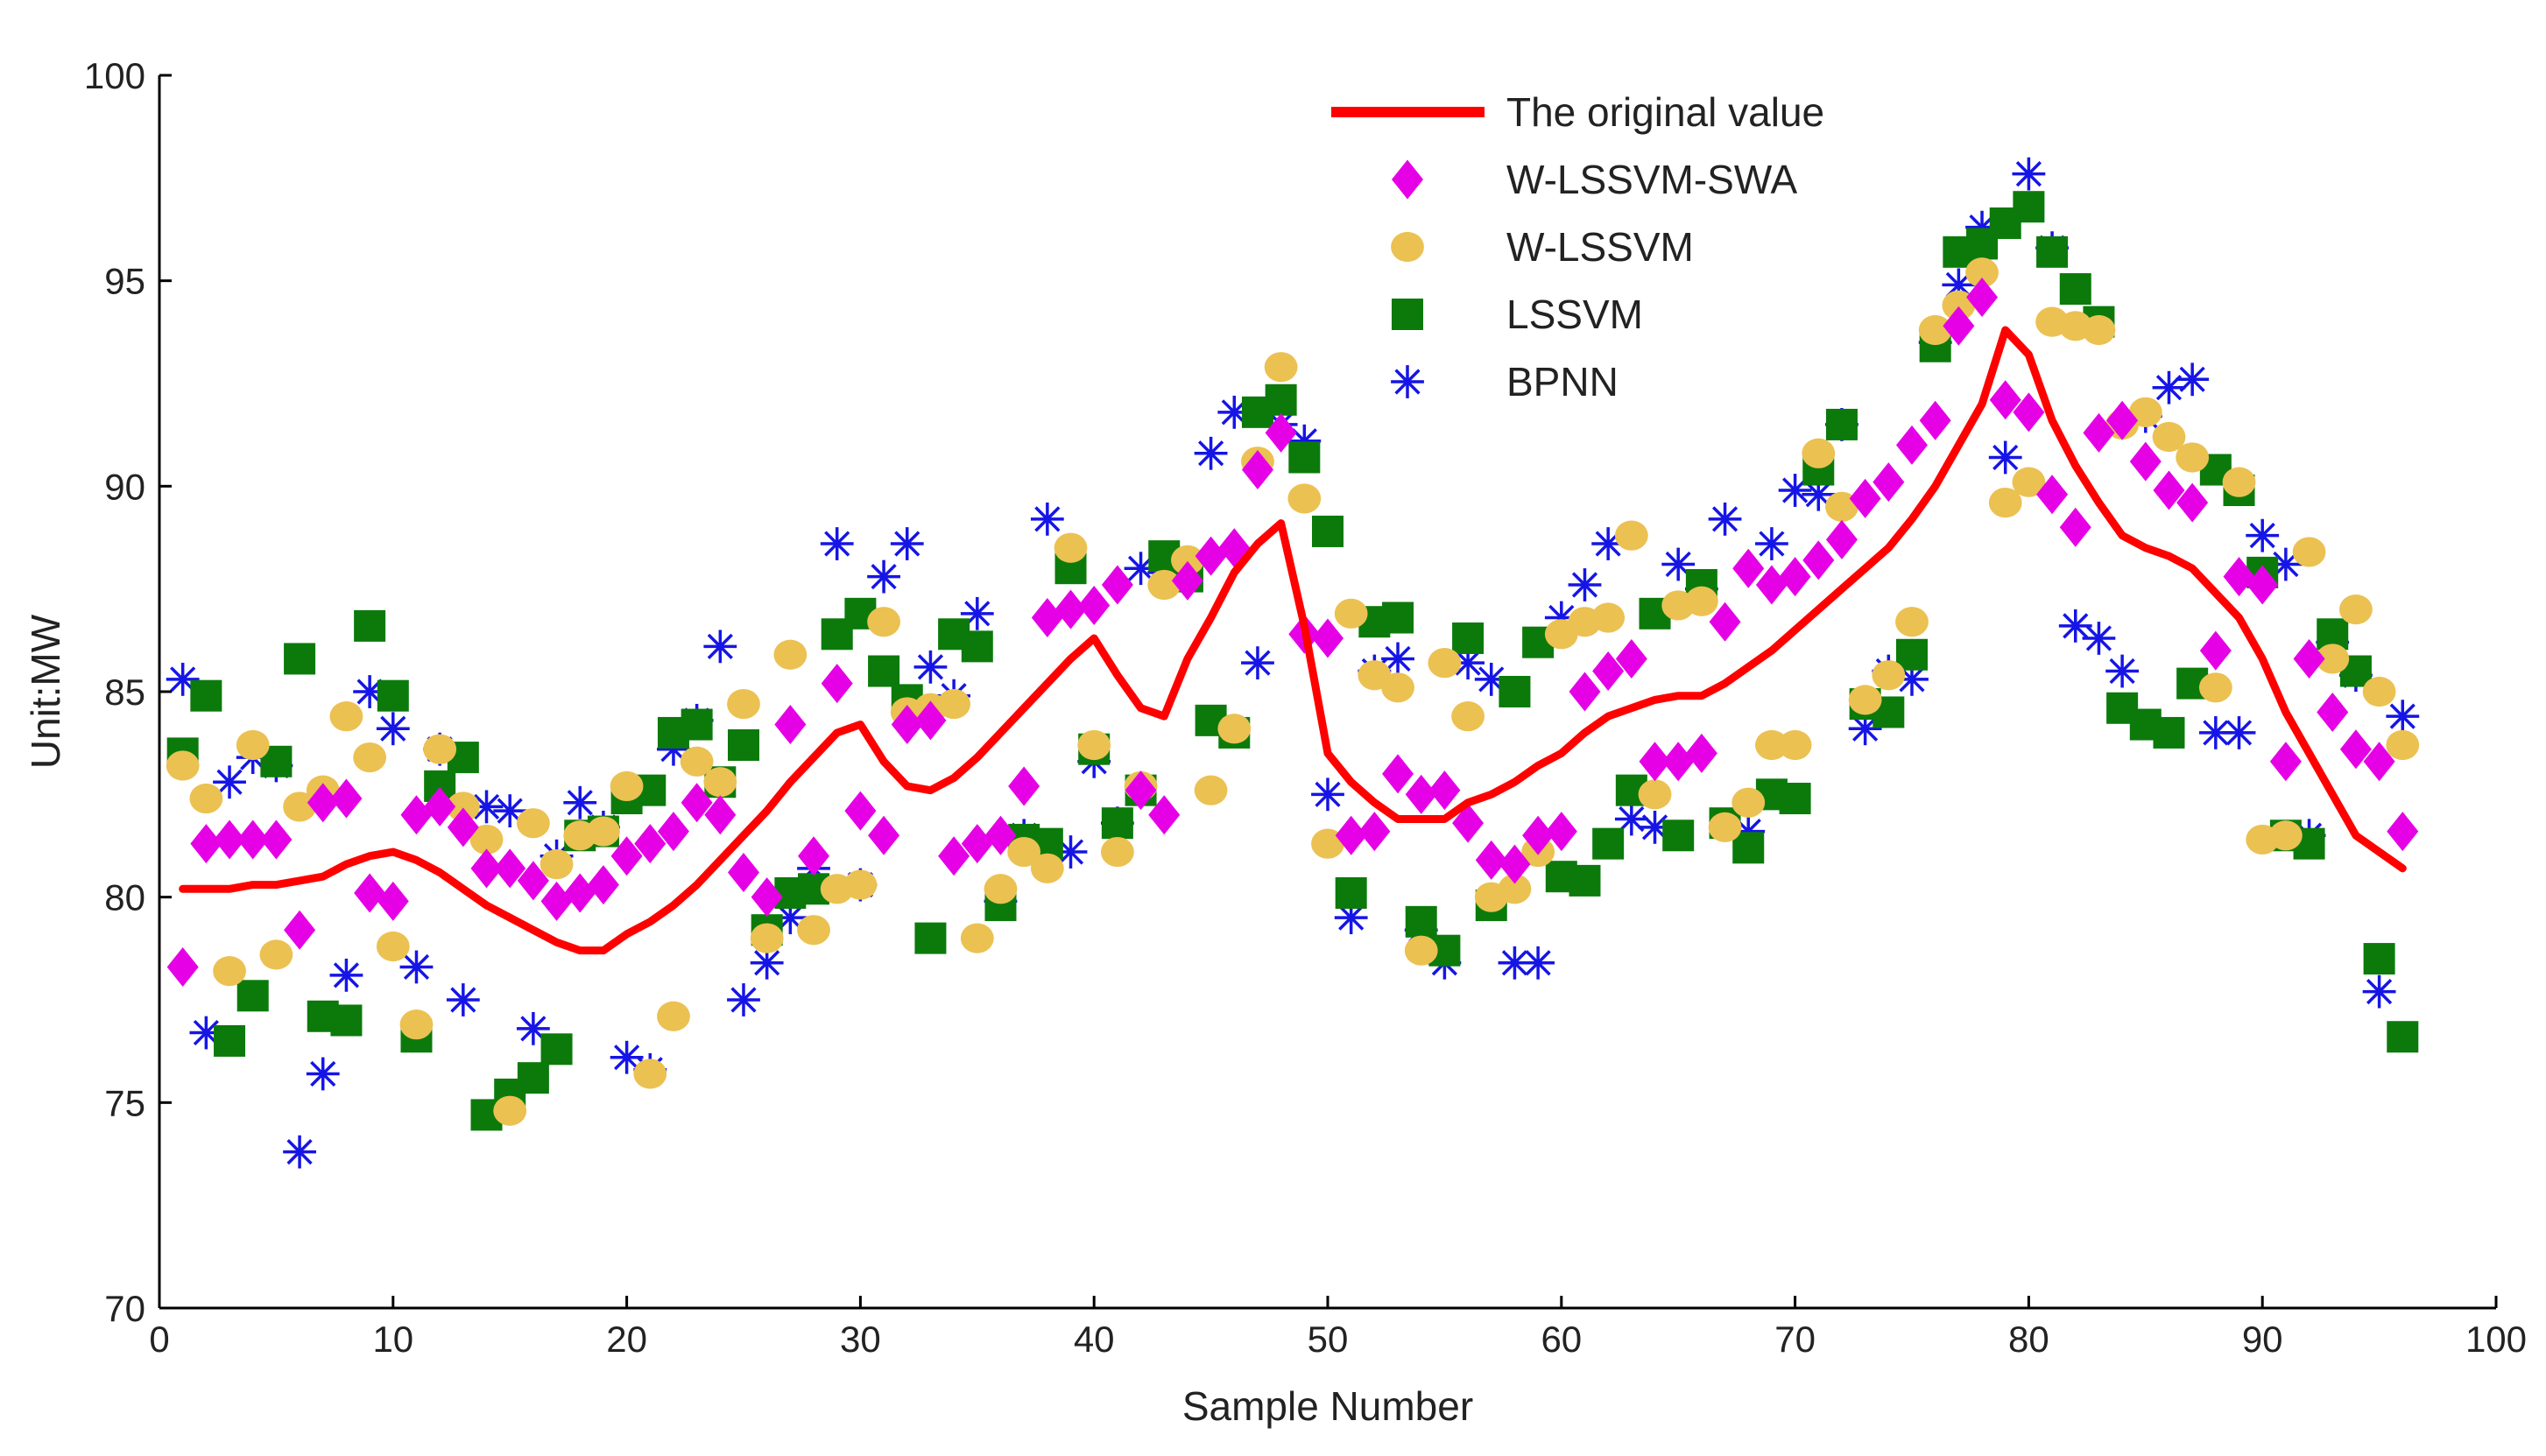 The width and height of the screenshot is (2546, 1456). Describe the element at coordinates (1575, 314) in the screenshot. I see `legend-label: LSSVM` at that location.